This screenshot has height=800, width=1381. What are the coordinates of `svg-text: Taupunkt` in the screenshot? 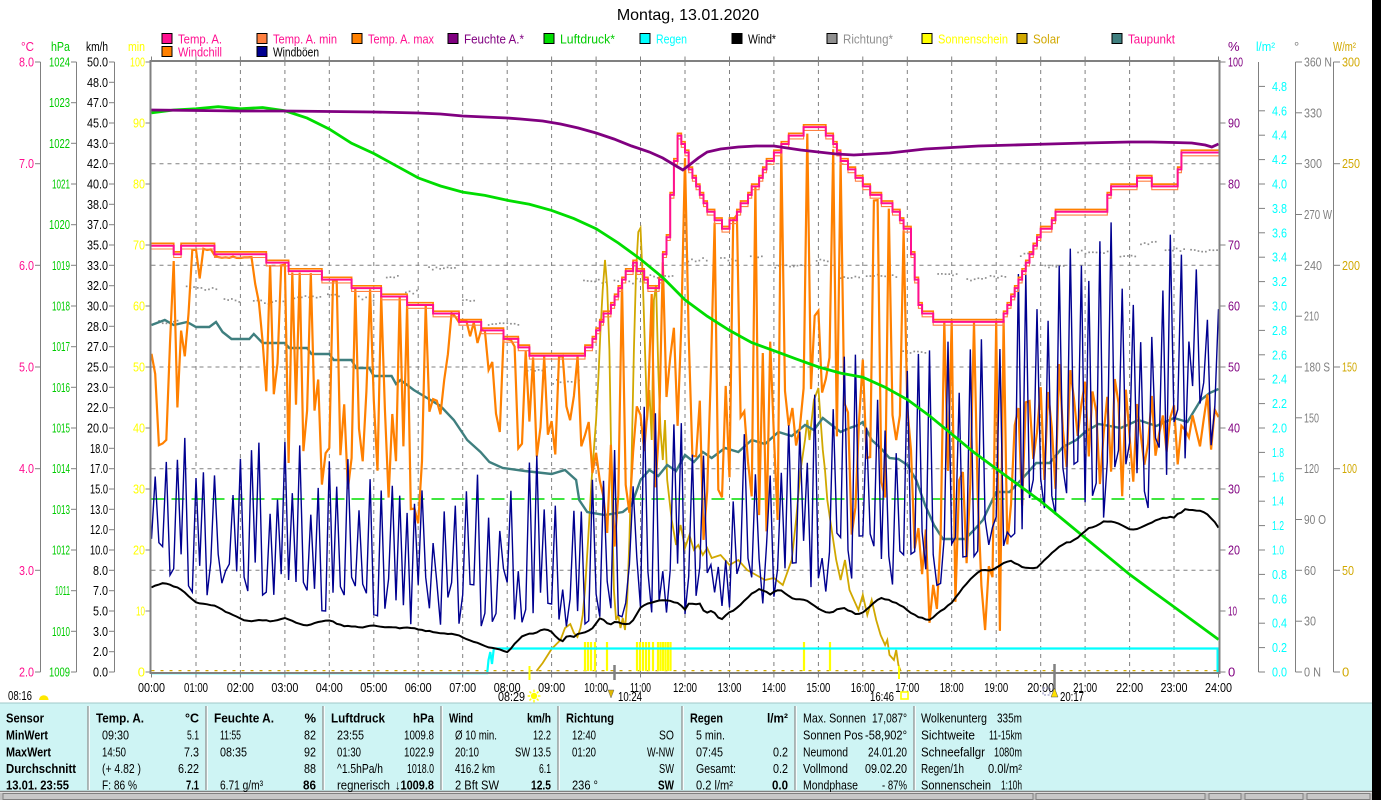 It's located at (1151, 39).